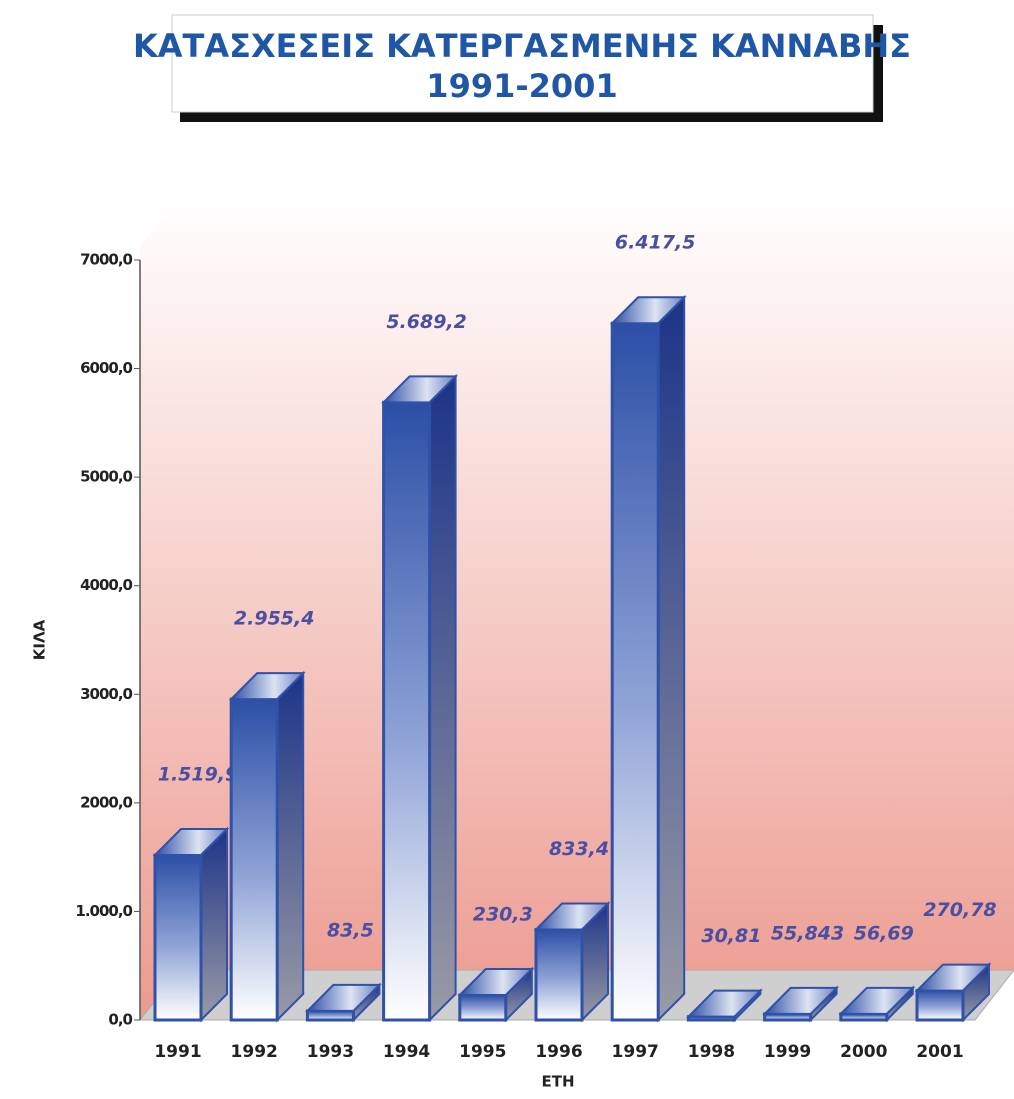 The width and height of the screenshot is (1014, 1099). I want to click on y-axis-label: ΚΙΛΑ, so click(40, 639).